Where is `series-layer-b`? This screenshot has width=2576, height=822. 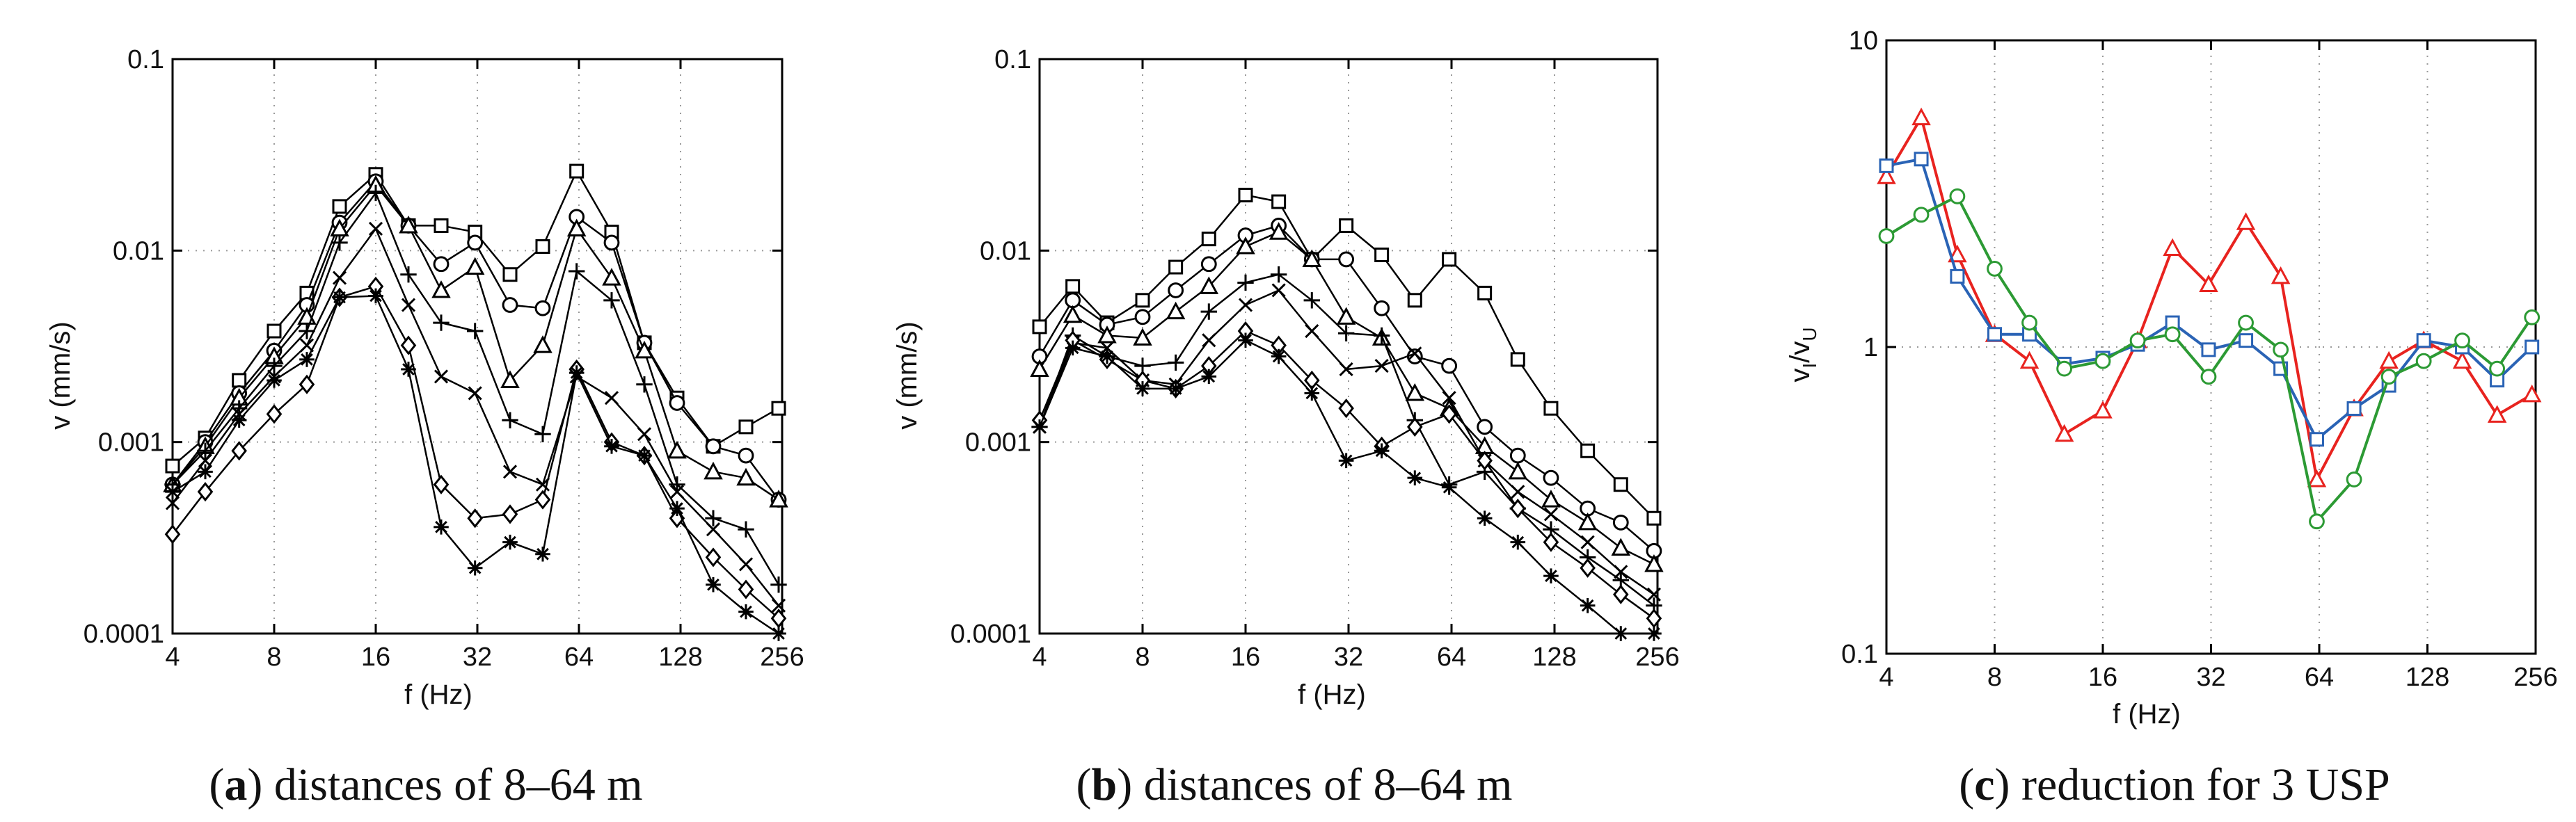 series-layer-b is located at coordinates (1347, 414).